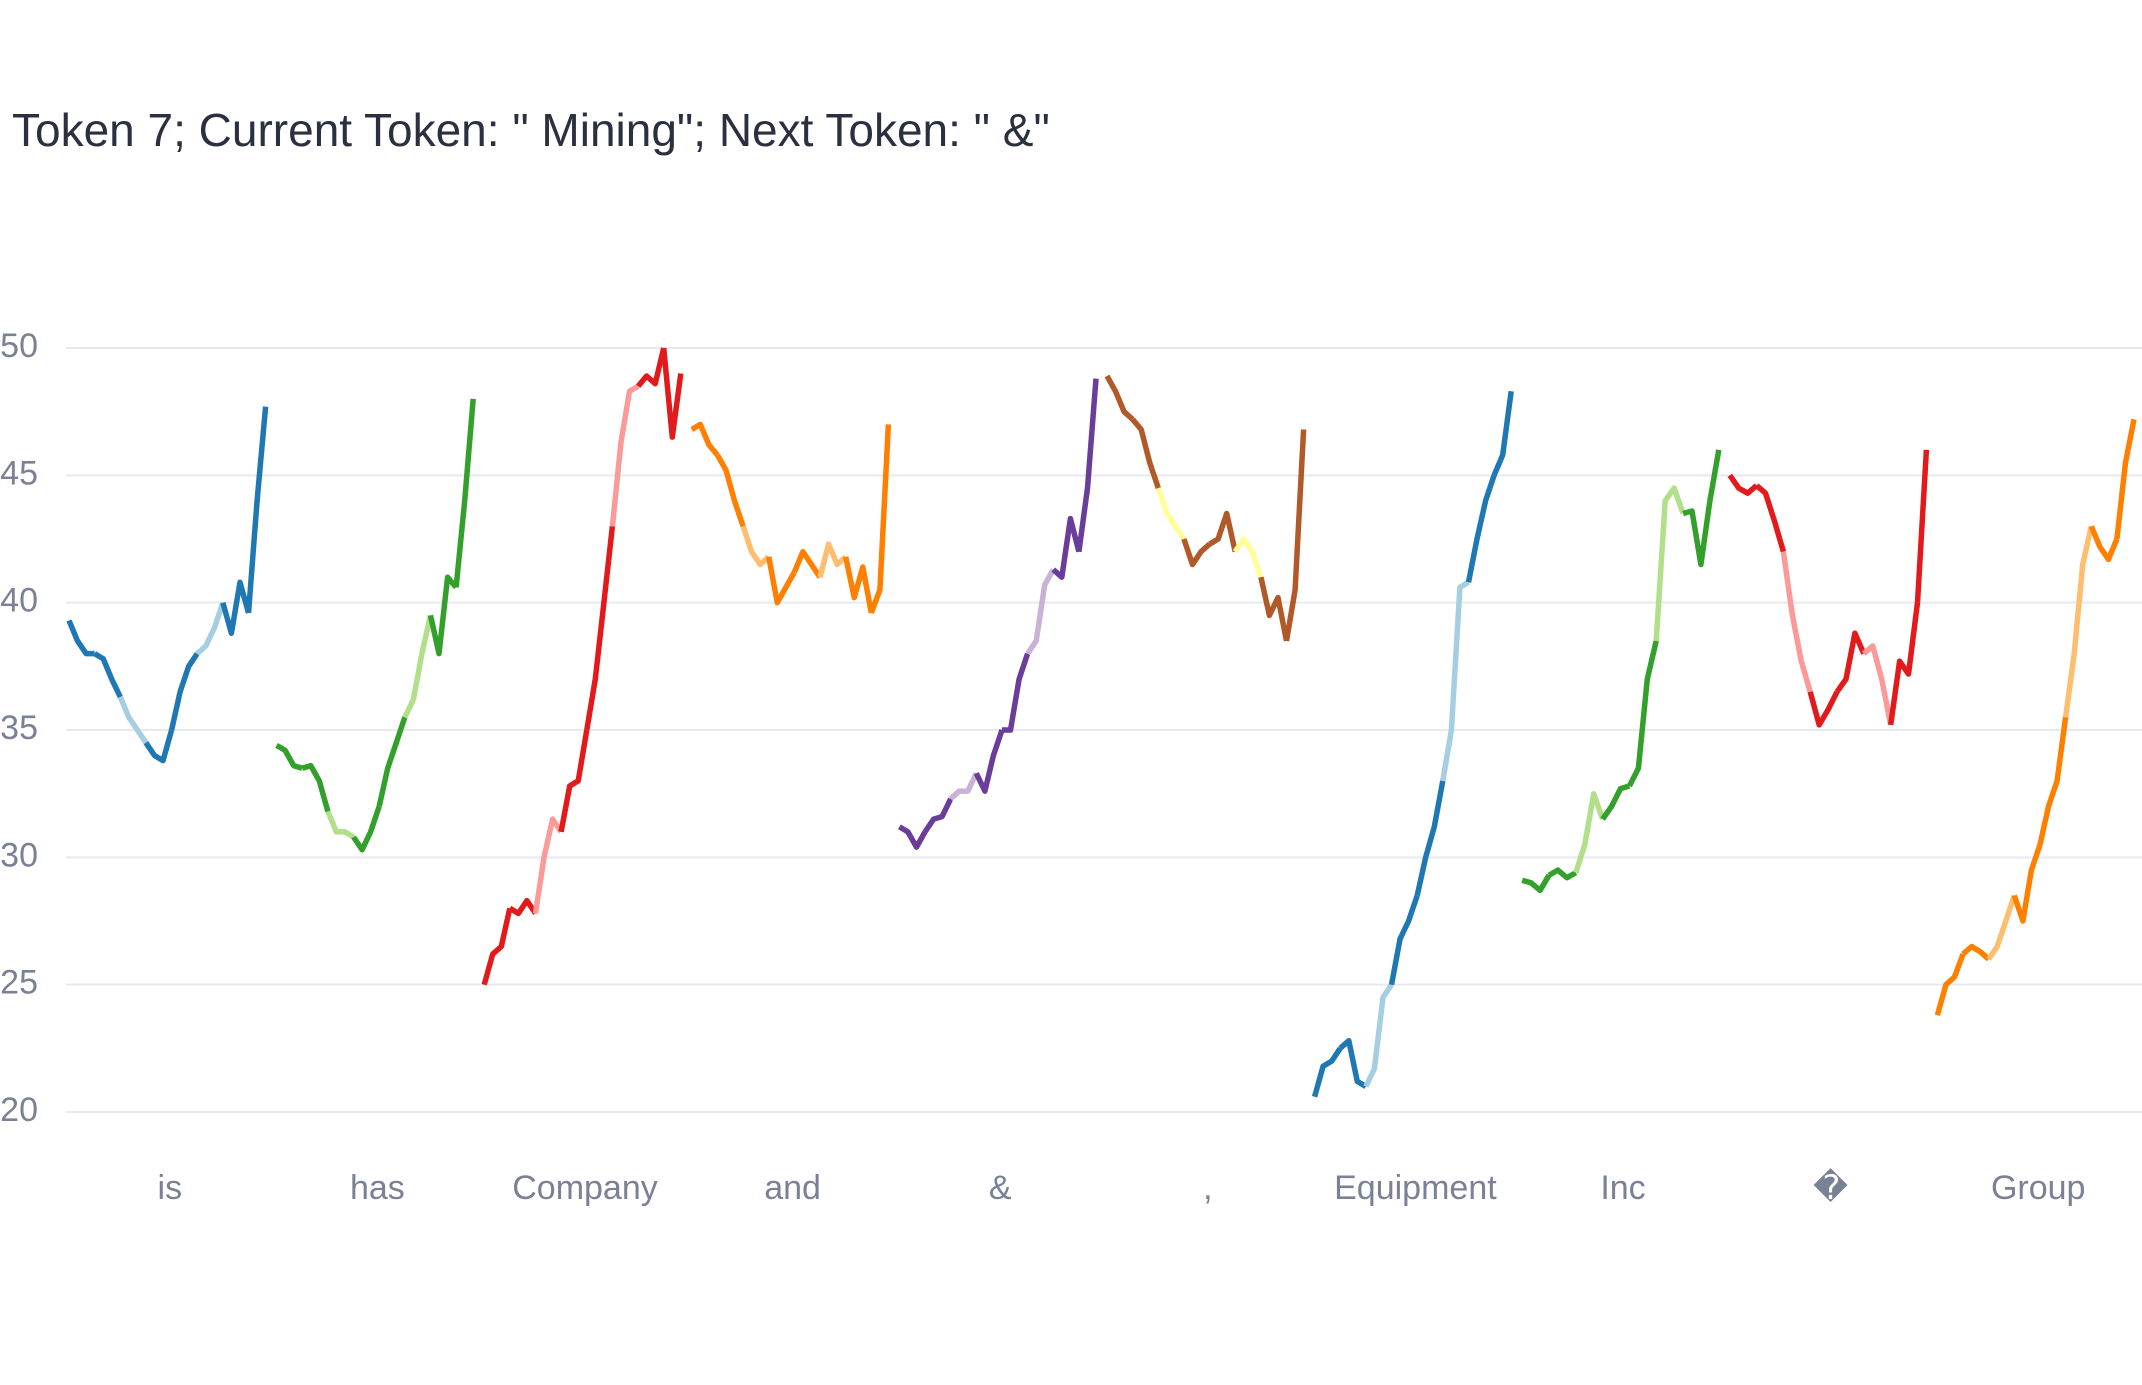 This screenshot has width=2142, height=1385. What do you see at coordinates (792, 1188) in the screenshot?
I see `x-tick-label: and` at bounding box center [792, 1188].